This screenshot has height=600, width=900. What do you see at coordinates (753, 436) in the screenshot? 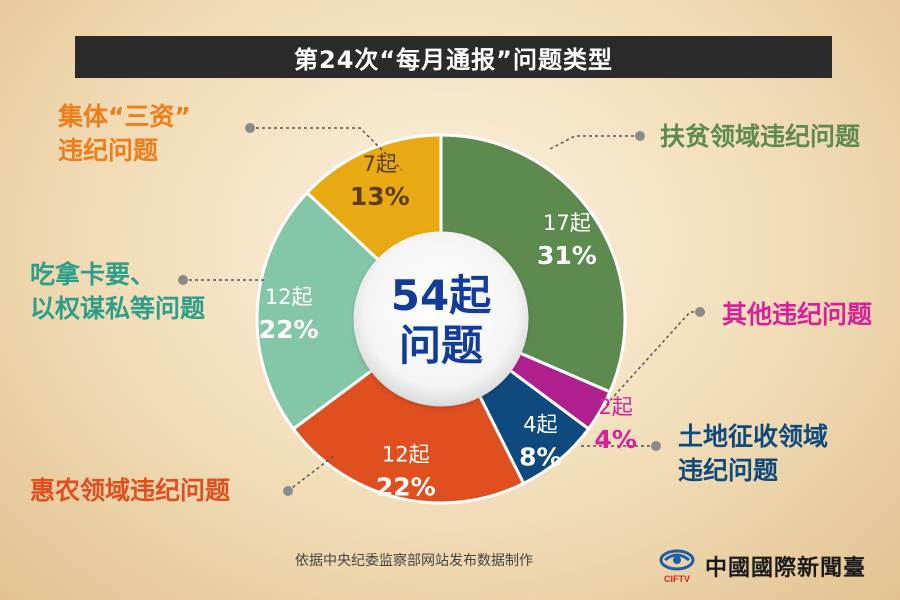
I see `slice-category-line: 土地征收领域` at bounding box center [753, 436].